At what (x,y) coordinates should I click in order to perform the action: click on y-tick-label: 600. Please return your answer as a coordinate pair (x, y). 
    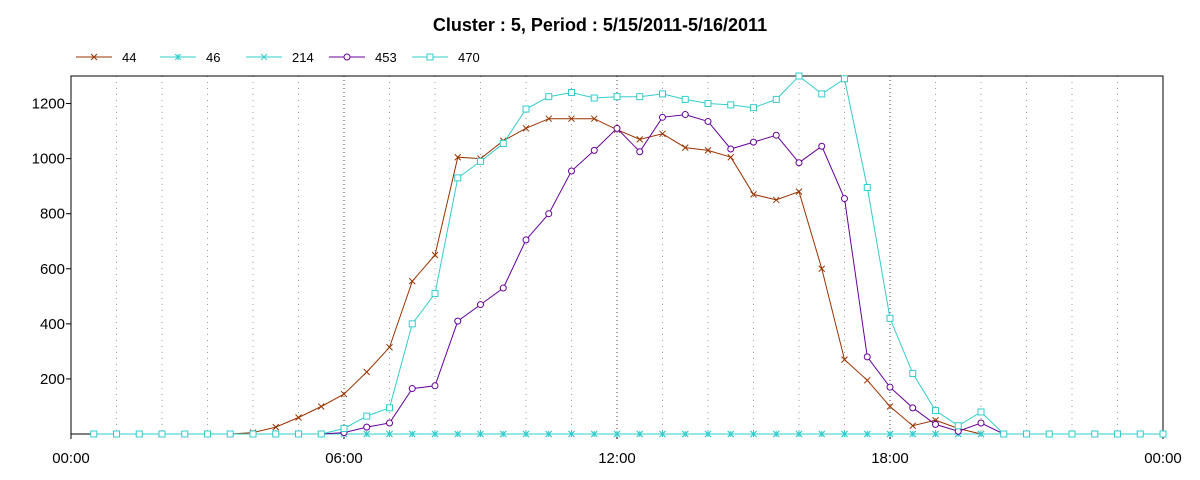
    Looking at the image, I should click on (52, 269).